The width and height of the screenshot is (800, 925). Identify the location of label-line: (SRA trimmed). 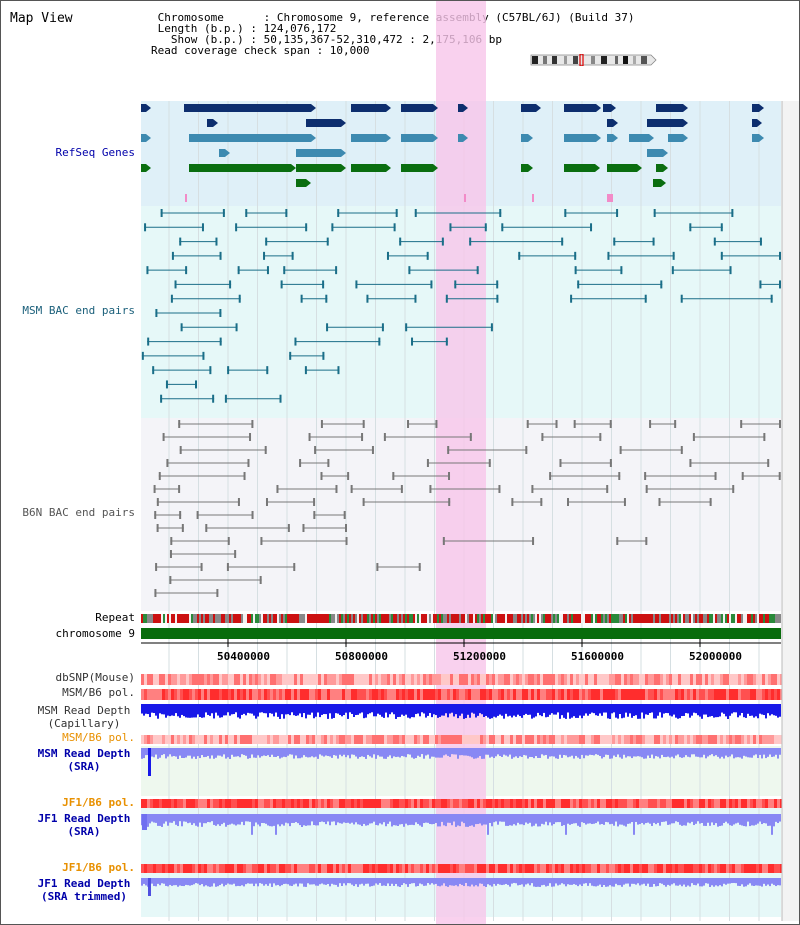
(84, 896).